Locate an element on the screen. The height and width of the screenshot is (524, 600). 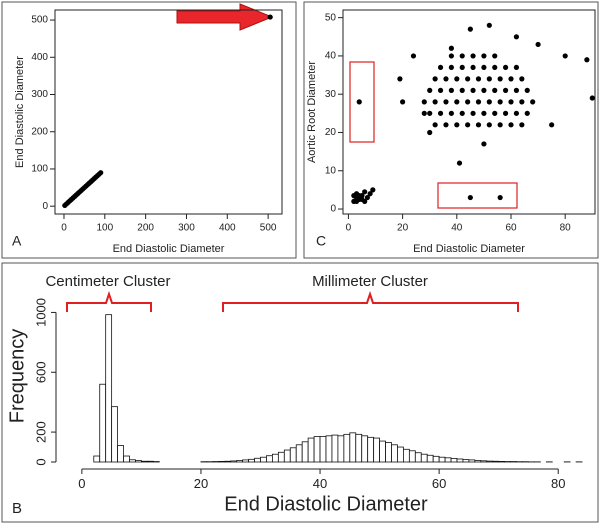
x-tick-label: 80 is located at coordinates (566, 228).